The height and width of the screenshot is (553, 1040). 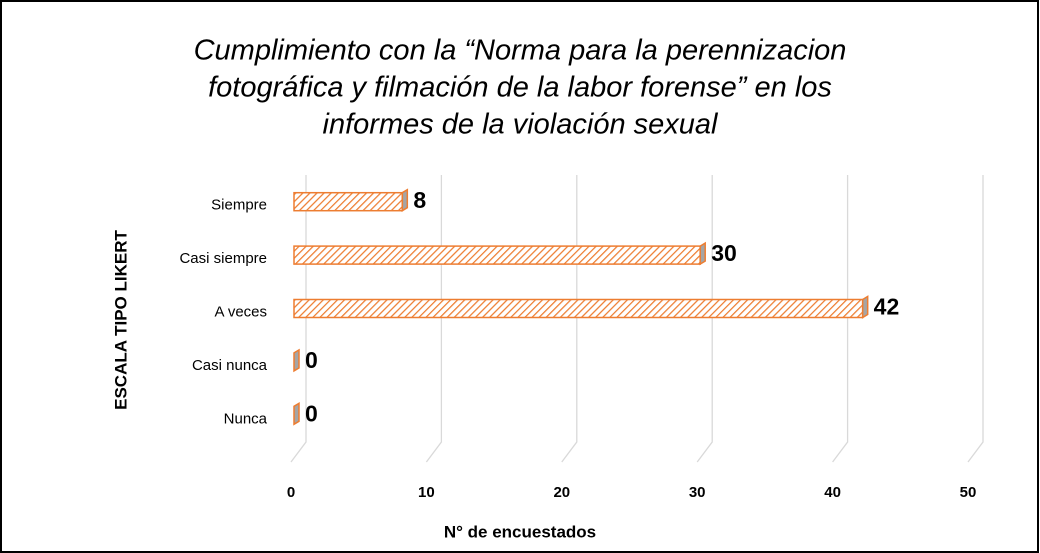 What do you see at coordinates (120, 320) in the screenshot?
I see `y-axis-title: ESCALA TIPO LIKERT` at bounding box center [120, 320].